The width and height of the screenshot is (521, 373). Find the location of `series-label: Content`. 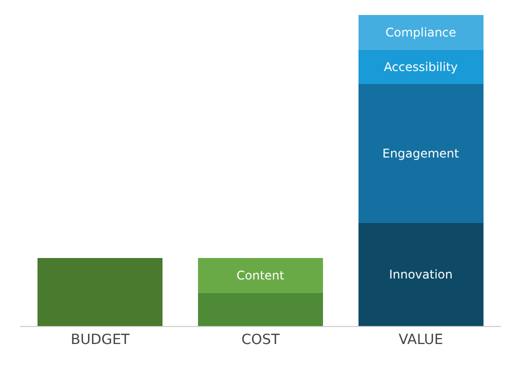

series-label: Content is located at coordinates (260, 275).